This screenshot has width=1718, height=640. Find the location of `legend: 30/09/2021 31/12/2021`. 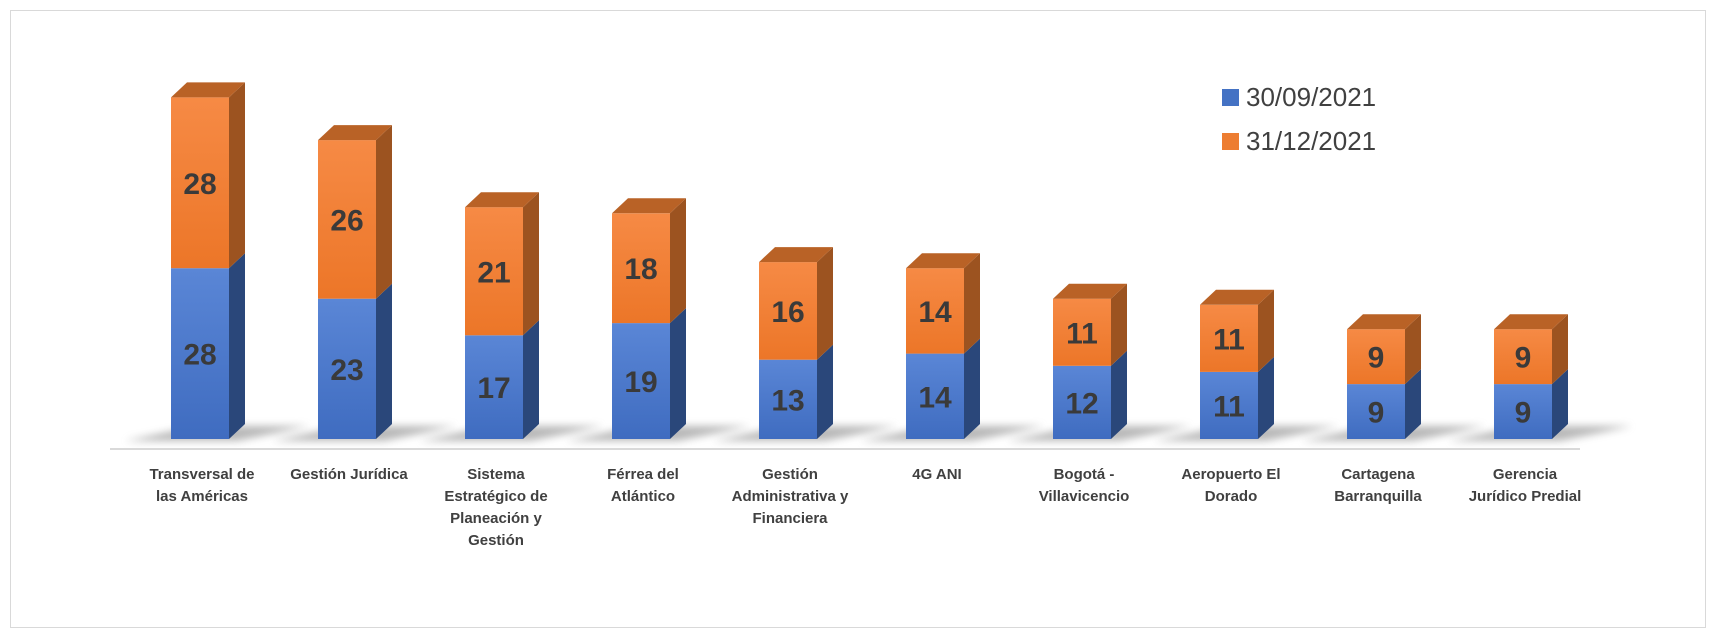

legend: 30/09/2021 31/12/2021 is located at coordinates (1299, 119).